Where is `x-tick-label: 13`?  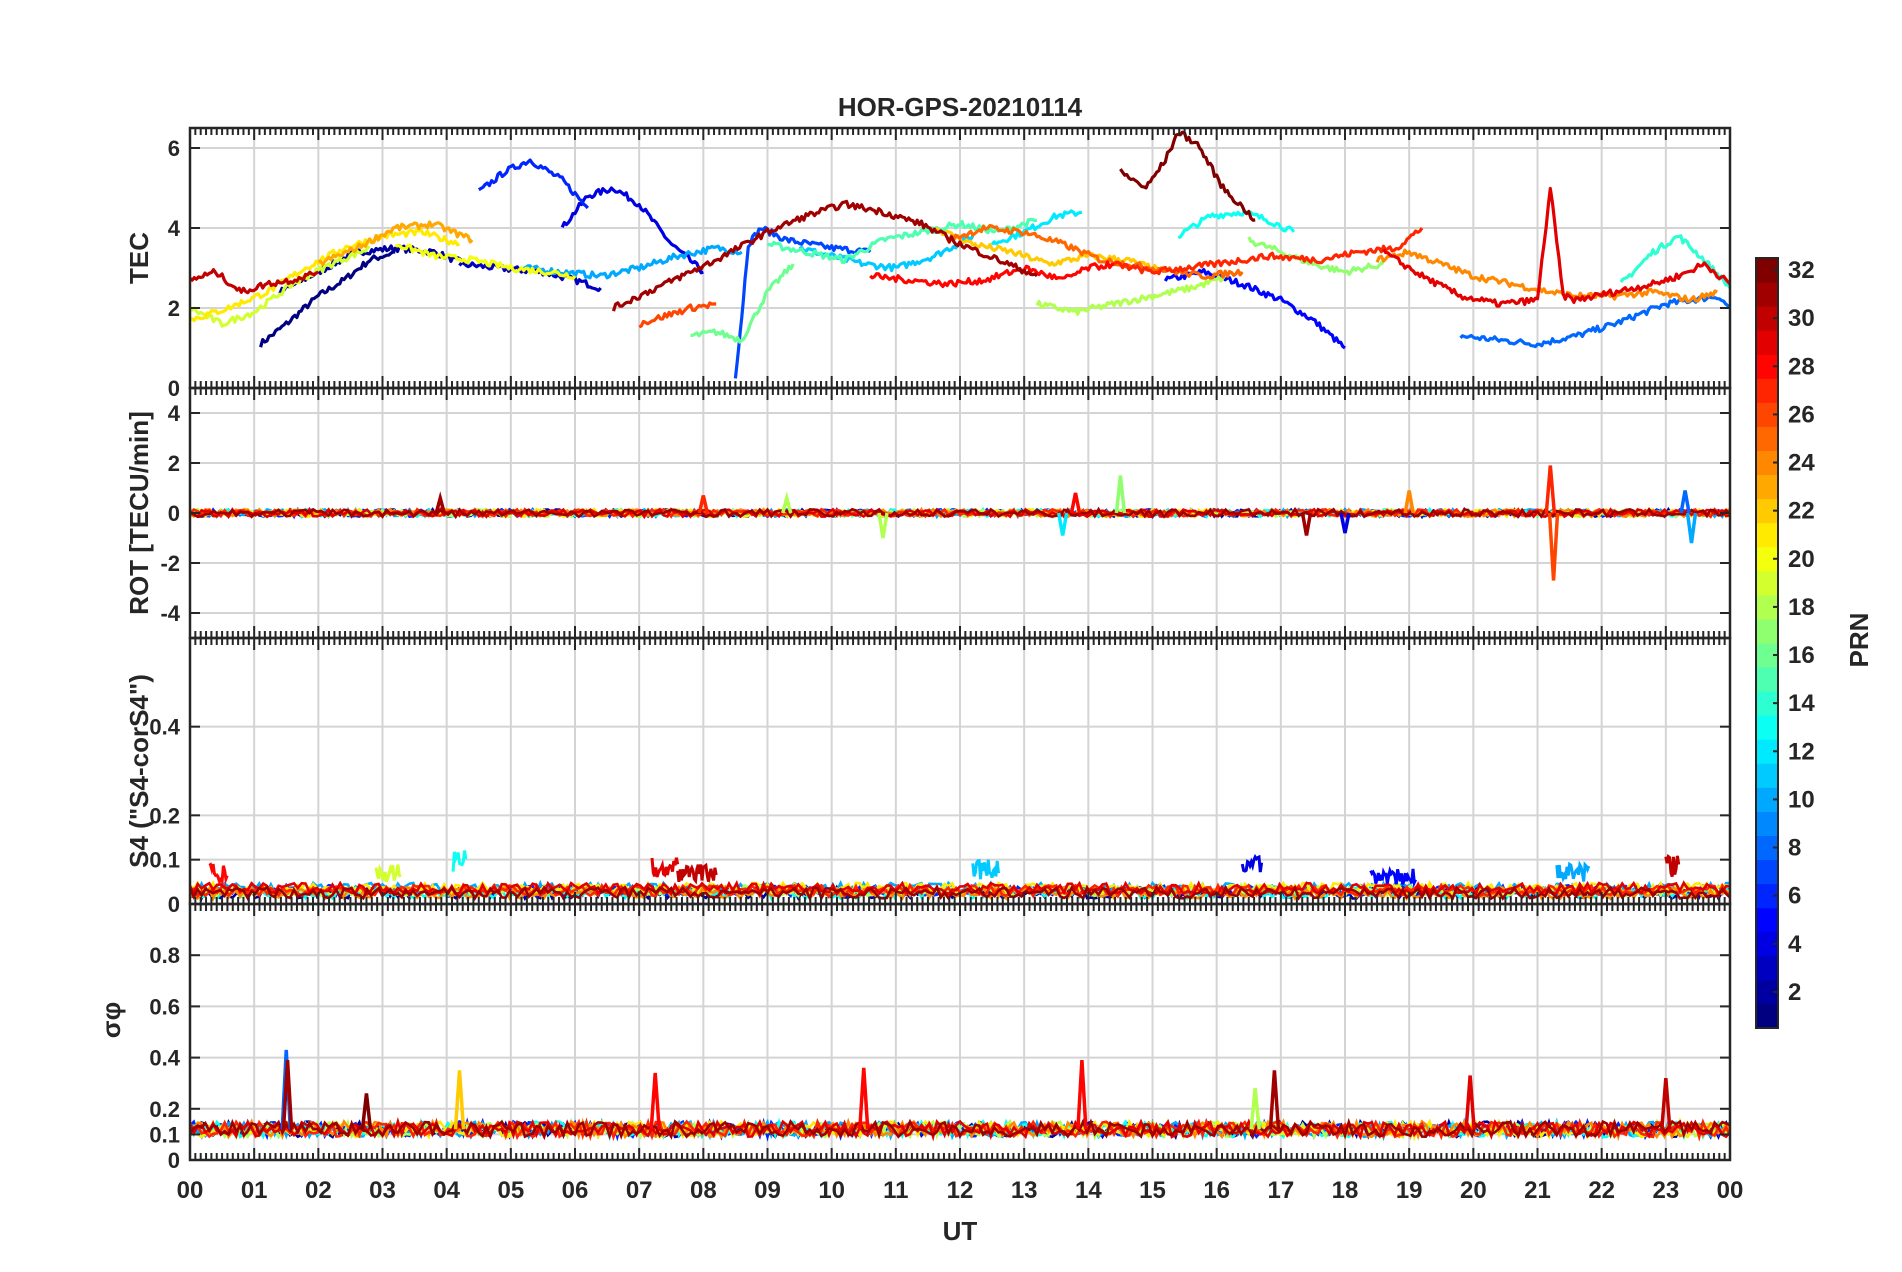 x-tick-label: 13 is located at coordinates (1024, 1190).